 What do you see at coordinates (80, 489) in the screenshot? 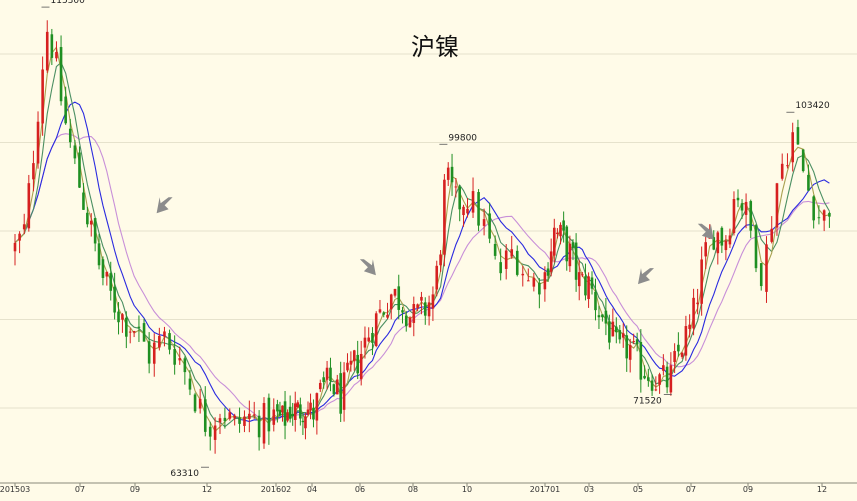
I see `x-tick-label: 07` at bounding box center [80, 489].